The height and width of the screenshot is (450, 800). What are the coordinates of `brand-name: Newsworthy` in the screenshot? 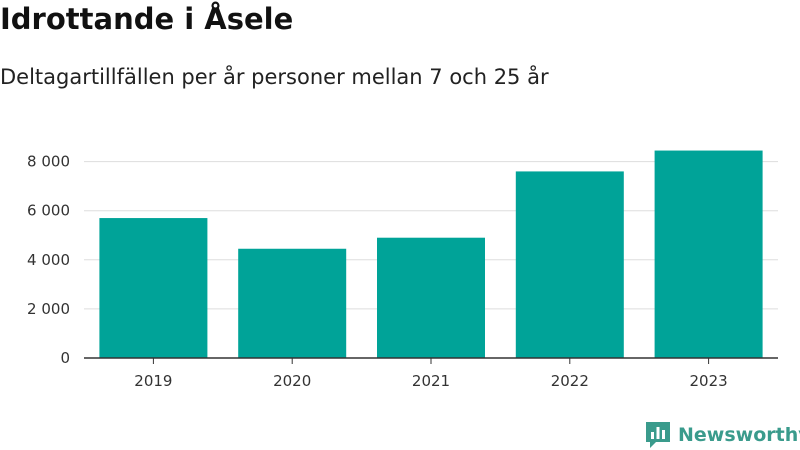 It's located at (739, 435).